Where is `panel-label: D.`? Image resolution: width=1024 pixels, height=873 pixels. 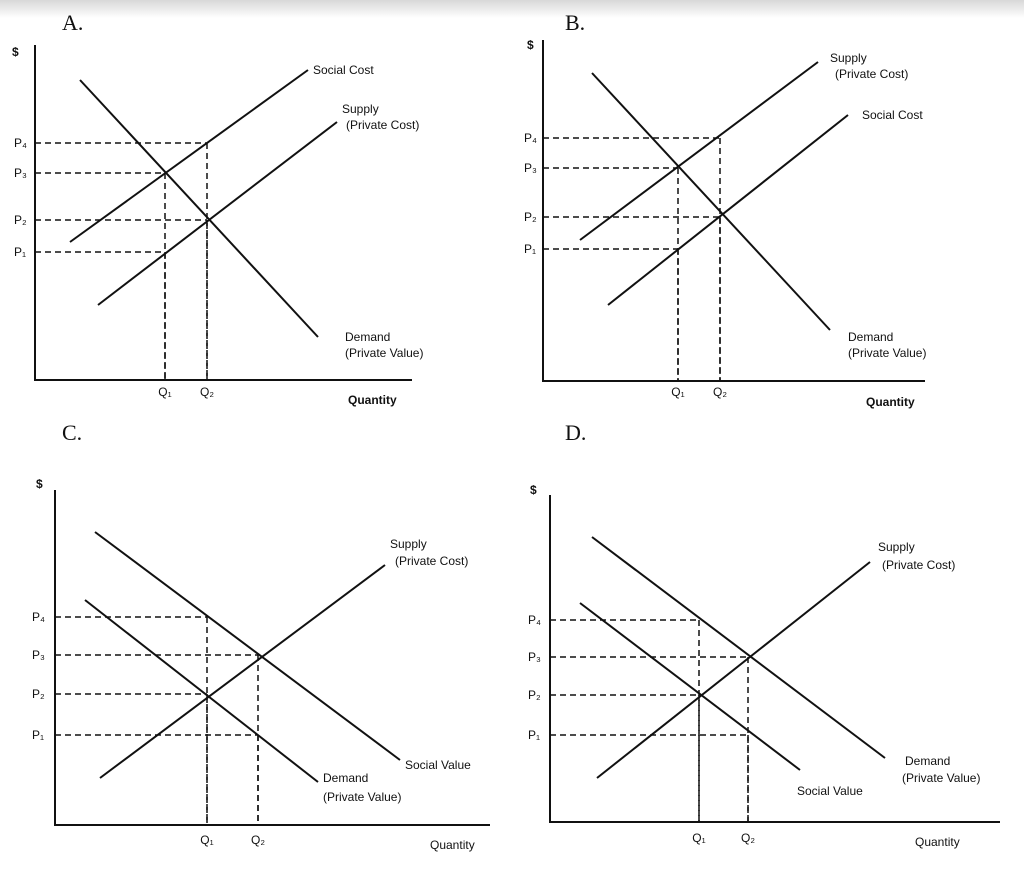 panel-label: D. is located at coordinates (575, 432).